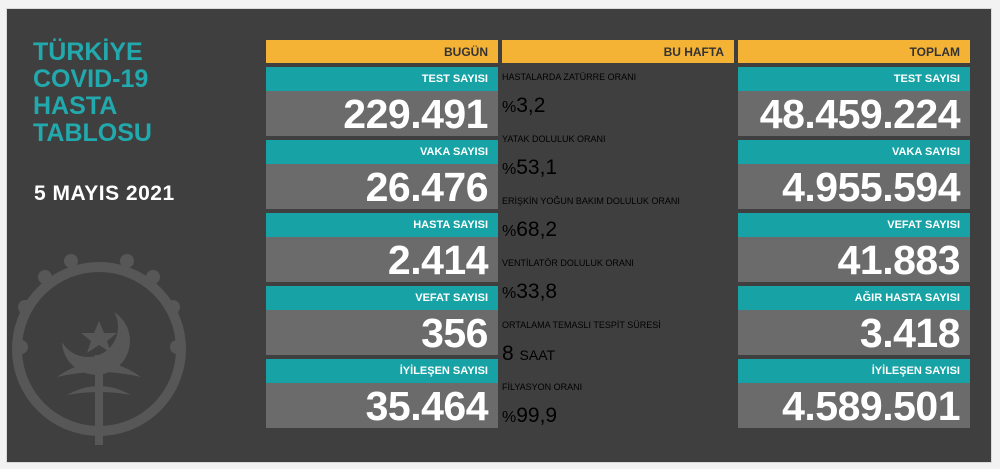 This screenshot has height=469, width=1000. I want to click on week-card-ventilator: VENTİLATÖR DOLULUK ORANI %33,8, so click(618, 281).